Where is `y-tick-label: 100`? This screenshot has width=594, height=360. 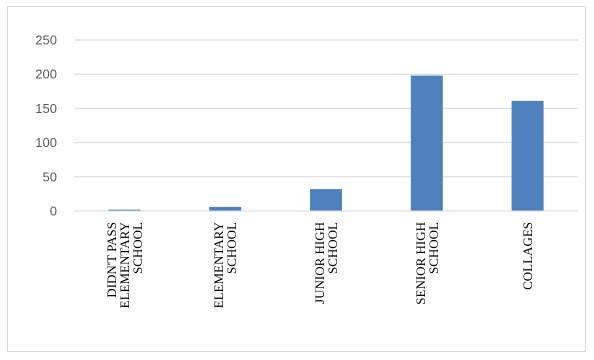
y-tick-label: 100 is located at coordinates (46, 142).